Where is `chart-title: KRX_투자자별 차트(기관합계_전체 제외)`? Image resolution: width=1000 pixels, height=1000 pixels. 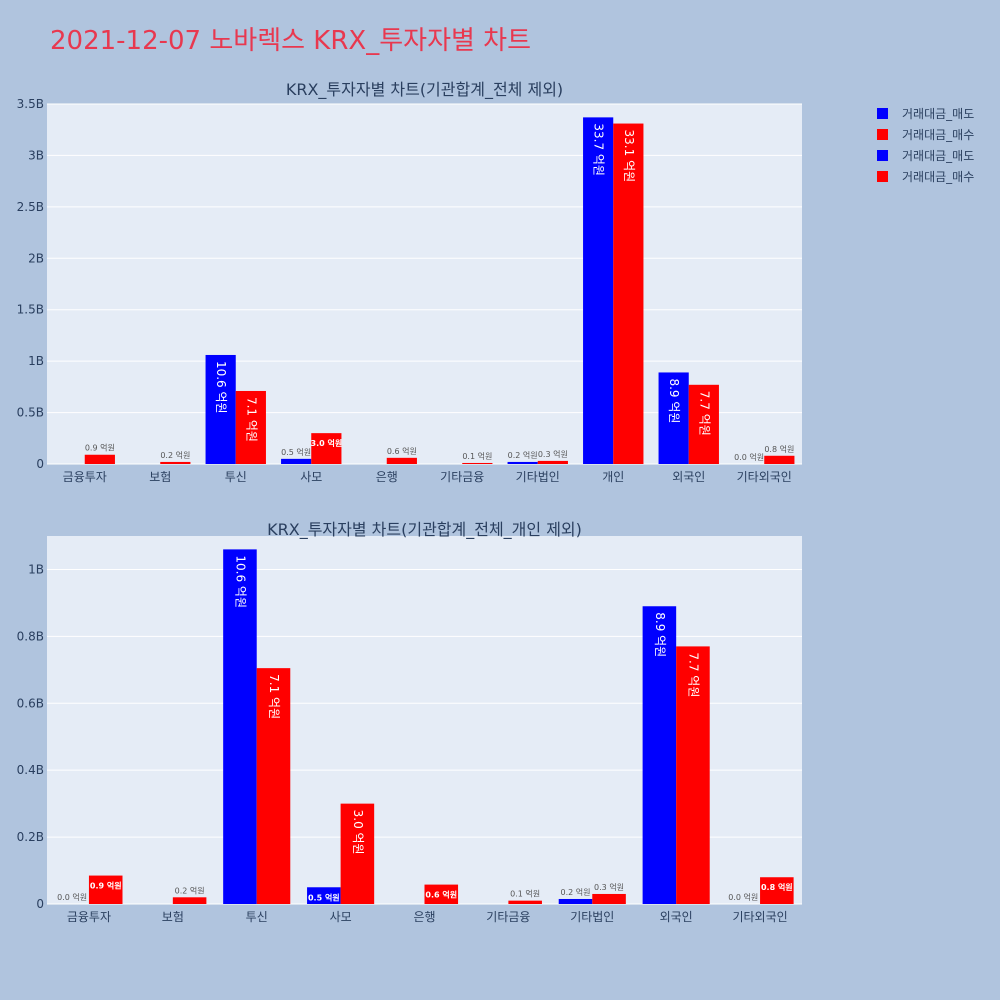
chart-title: KRX_투자자별 차트(기관합계_전체 제외) is located at coordinates (424, 90).